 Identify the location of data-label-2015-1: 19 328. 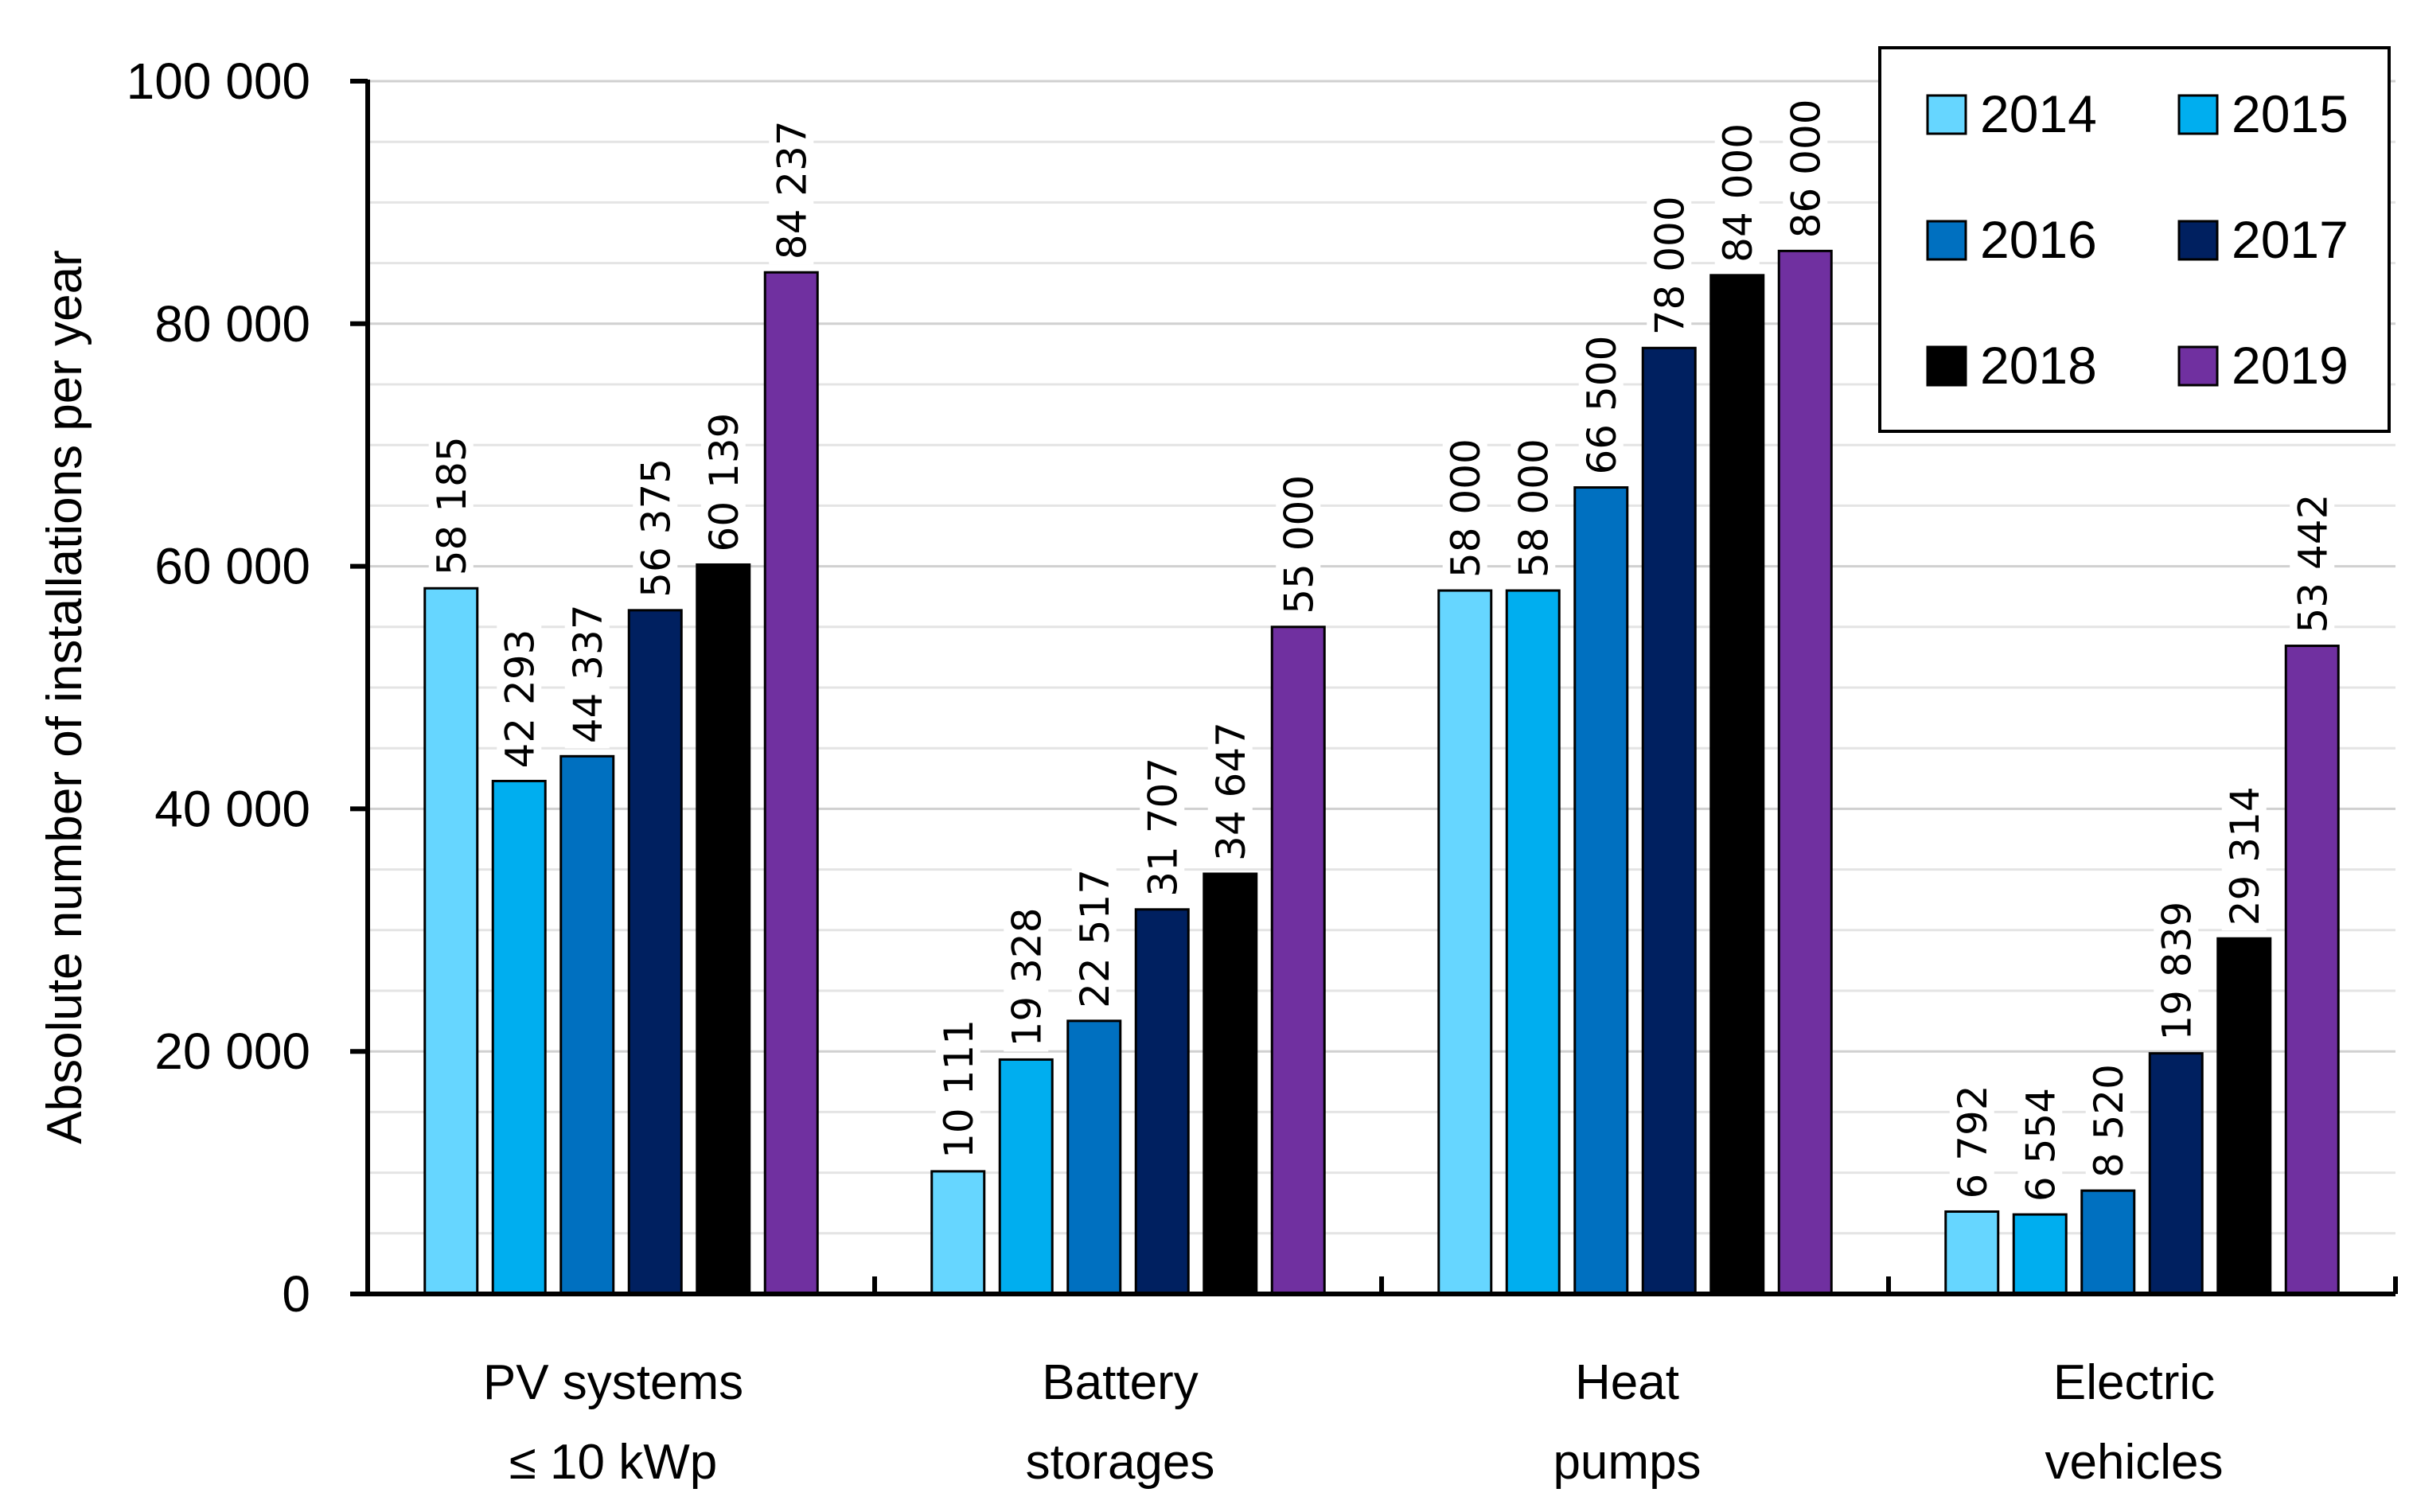
(1027, 976).